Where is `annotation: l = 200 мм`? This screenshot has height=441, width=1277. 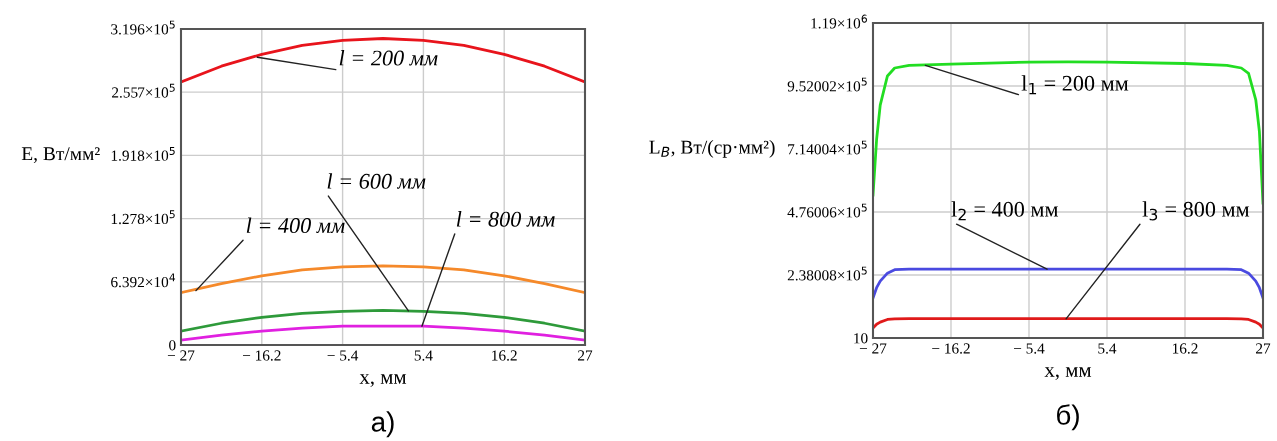
annotation: l = 200 мм is located at coordinates (388, 57).